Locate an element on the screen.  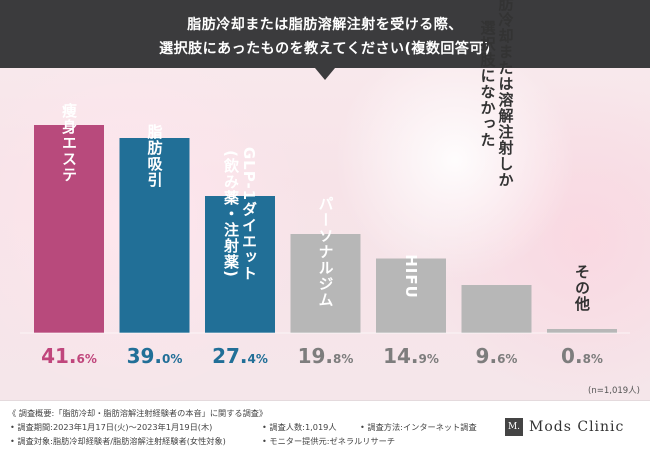
survey-period: • 調査期間:2023年1月17日(火)〜2023年1月19日(木) is located at coordinates (111, 427).